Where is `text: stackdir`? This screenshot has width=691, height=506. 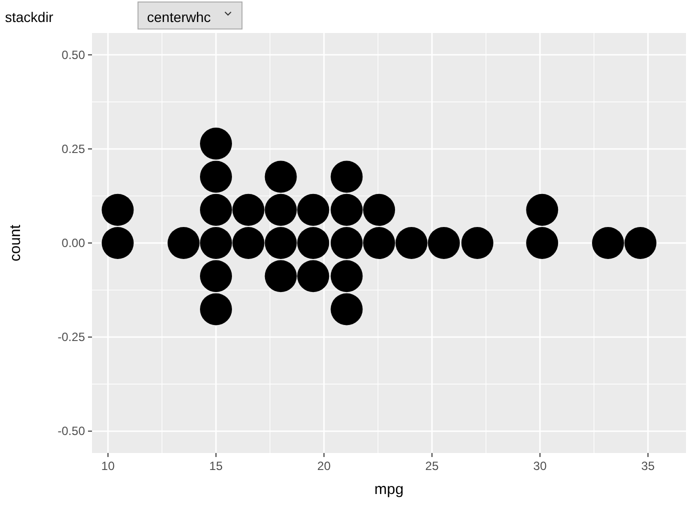 text: stackdir is located at coordinates (29, 17).